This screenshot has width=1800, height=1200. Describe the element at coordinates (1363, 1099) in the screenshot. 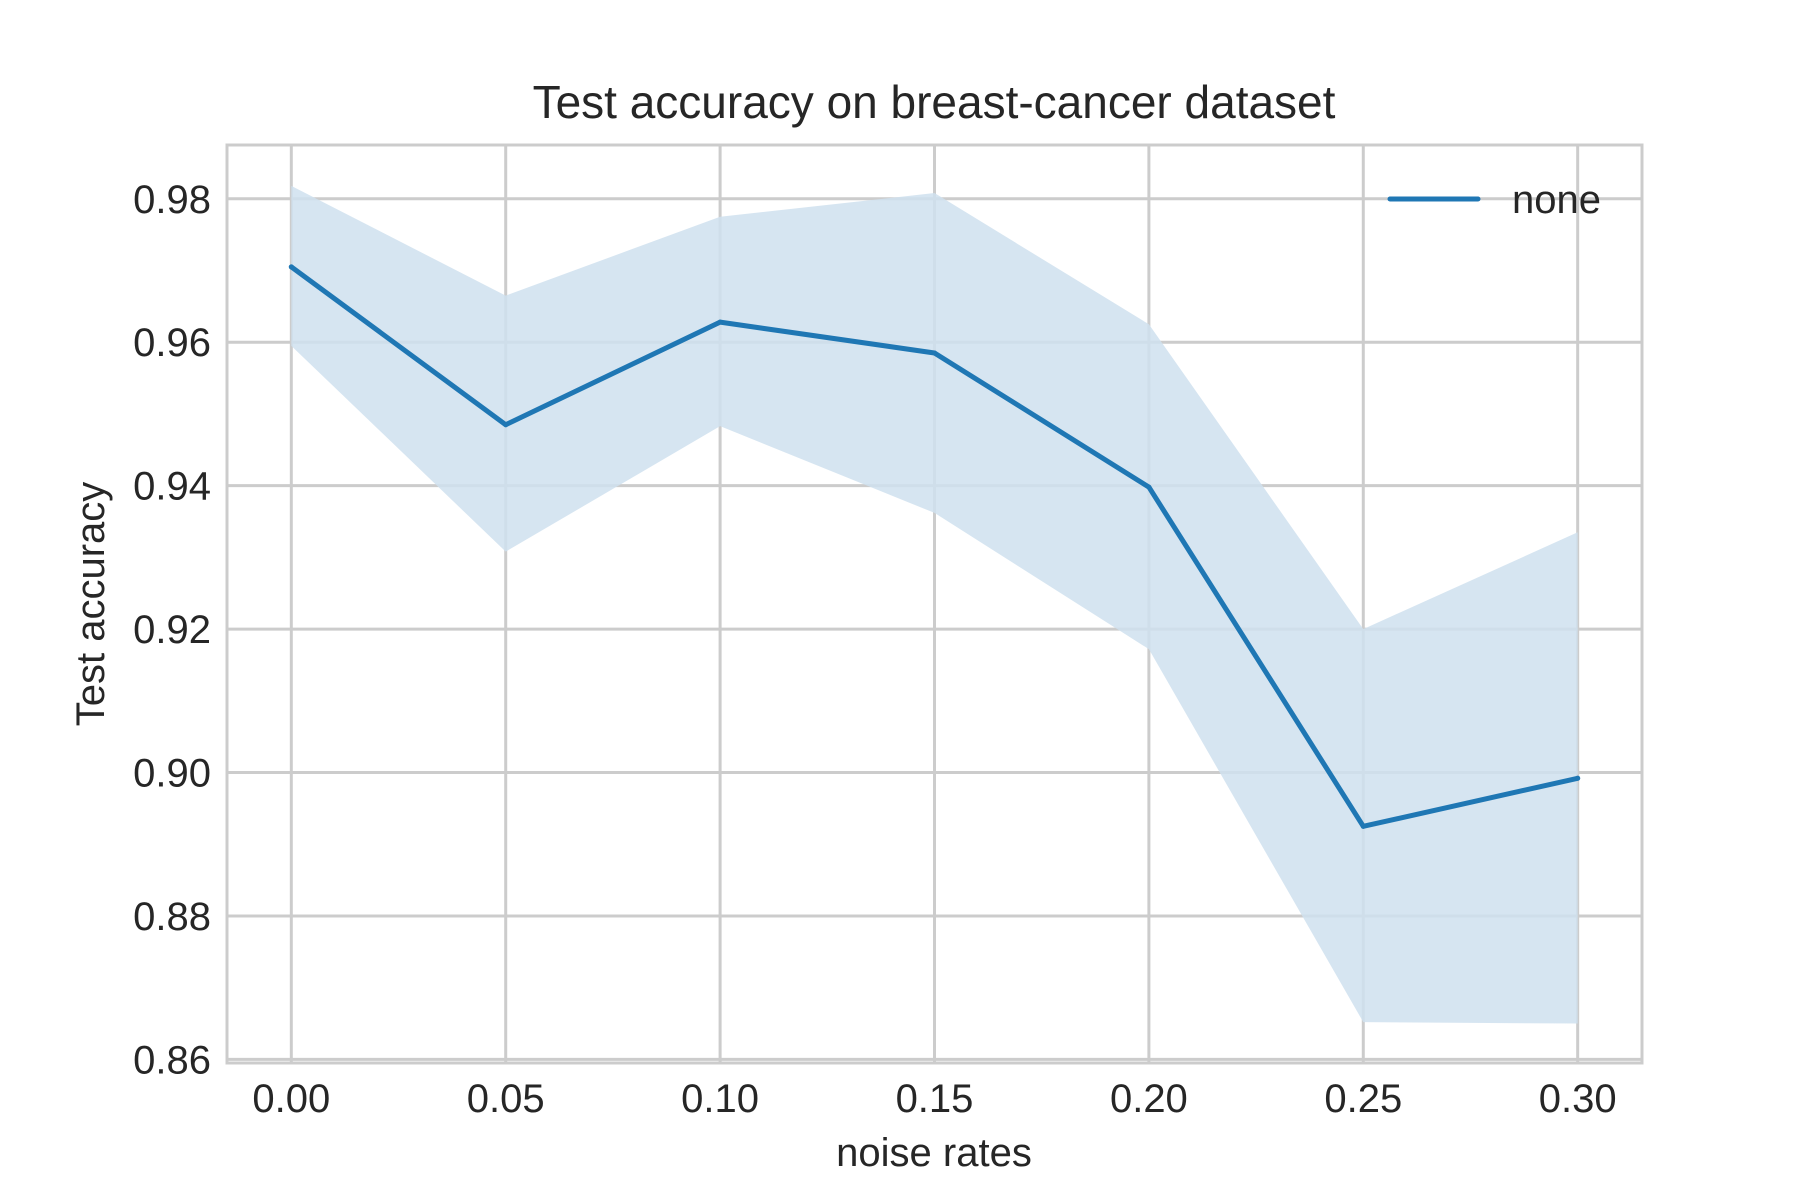

I see `x-tick-label: 0.25` at that location.